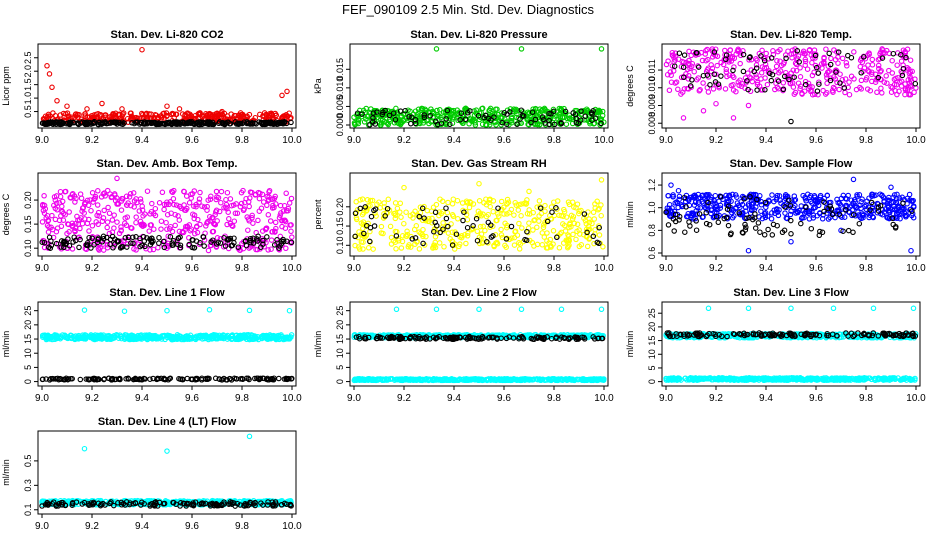 This screenshot has width=936, height=540. What do you see at coordinates (28, 353) in the screenshot?
I see `y-tick-label: 10` at bounding box center [28, 353].